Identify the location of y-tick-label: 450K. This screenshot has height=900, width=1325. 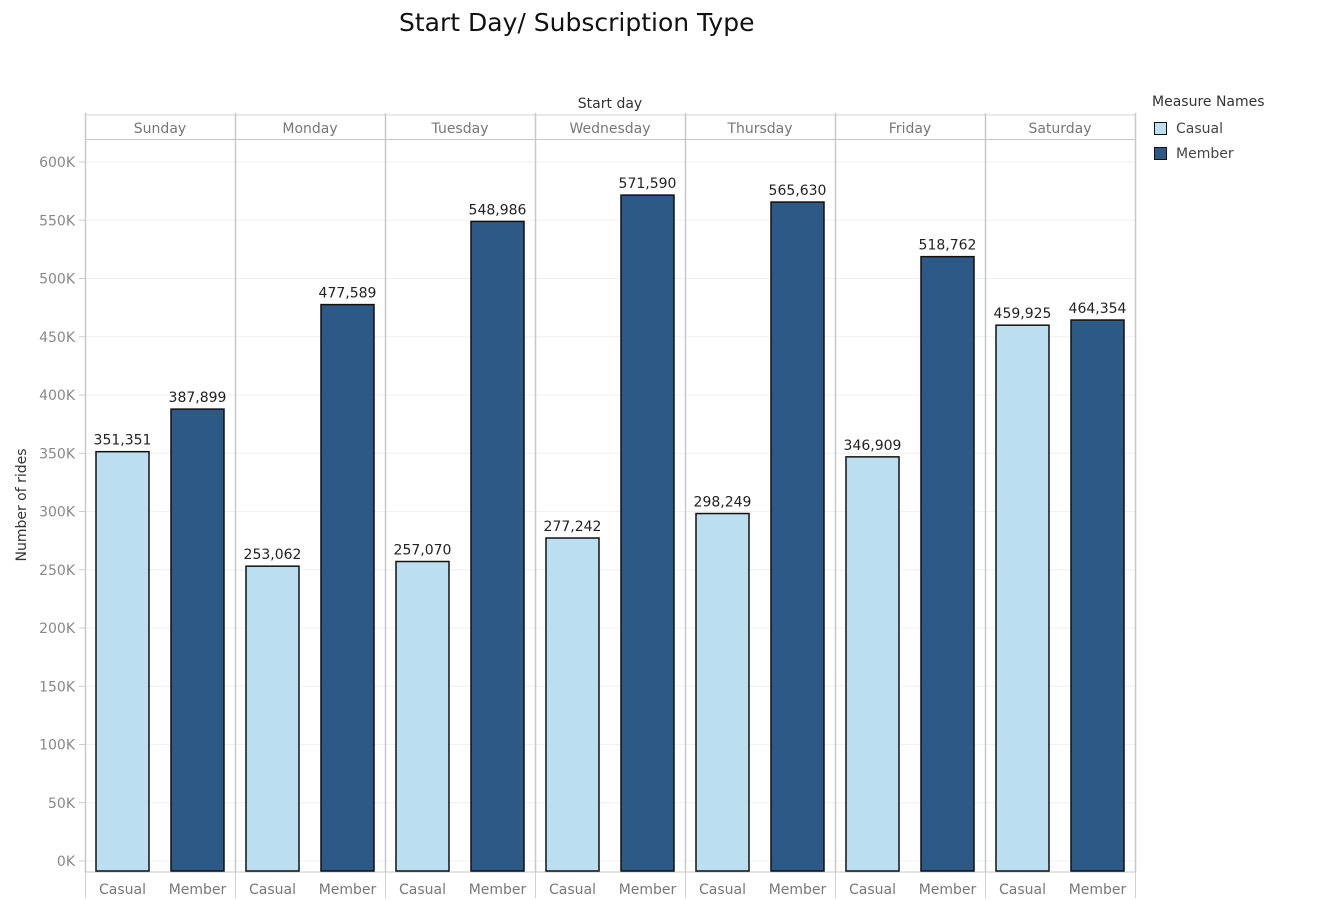
(57, 338).